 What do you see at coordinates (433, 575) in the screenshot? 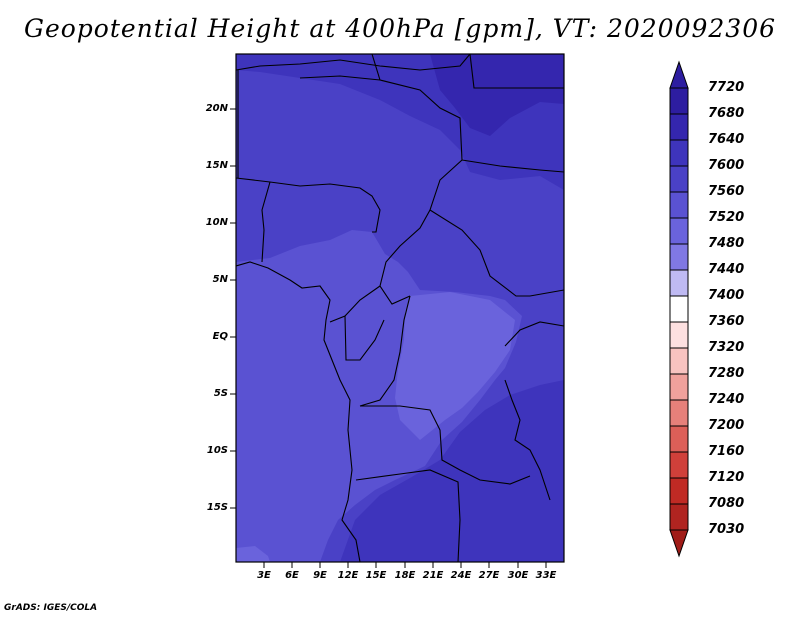
I see `lon-label: 21E` at bounding box center [433, 575].